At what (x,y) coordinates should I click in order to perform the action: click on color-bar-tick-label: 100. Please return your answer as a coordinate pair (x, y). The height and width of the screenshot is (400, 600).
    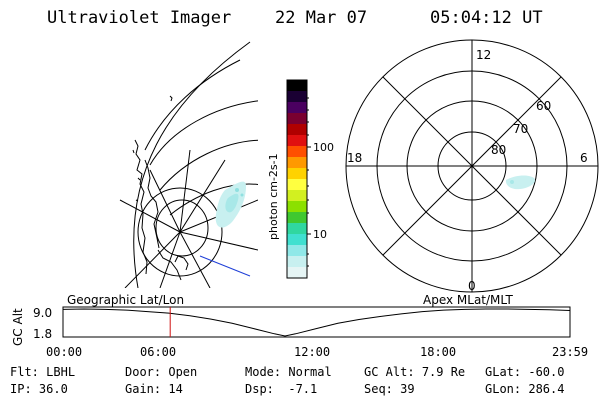
    Looking at the image, I should click on (323, 147).